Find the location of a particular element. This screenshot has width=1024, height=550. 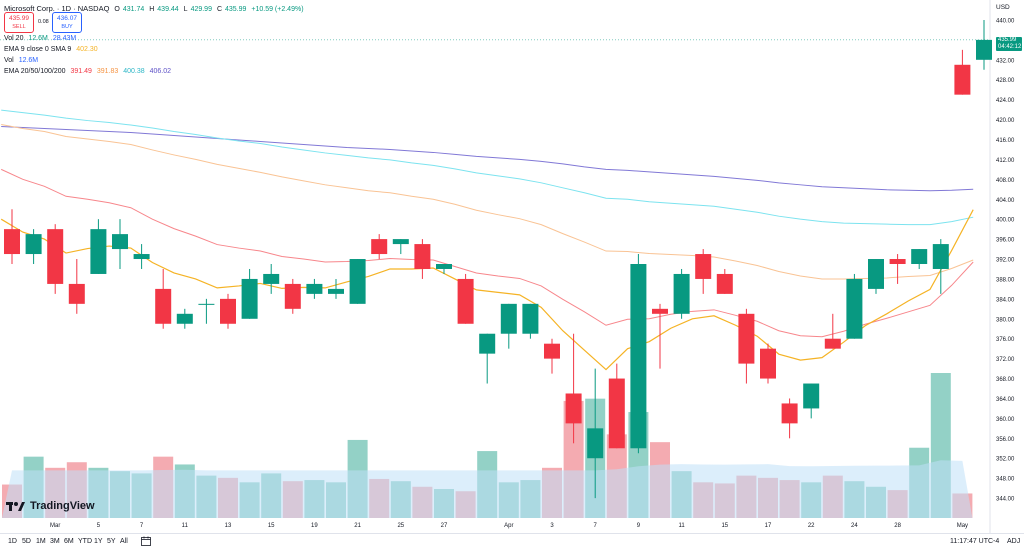

volume-ma-area is located at coordinates (487, 489).